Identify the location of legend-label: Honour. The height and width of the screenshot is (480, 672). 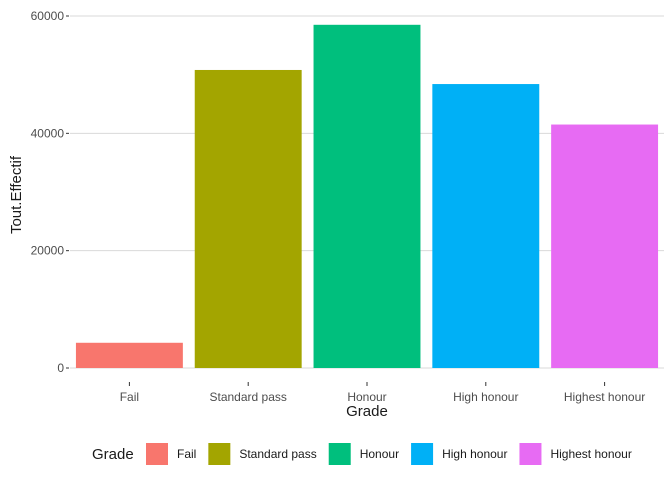
(379, 454).